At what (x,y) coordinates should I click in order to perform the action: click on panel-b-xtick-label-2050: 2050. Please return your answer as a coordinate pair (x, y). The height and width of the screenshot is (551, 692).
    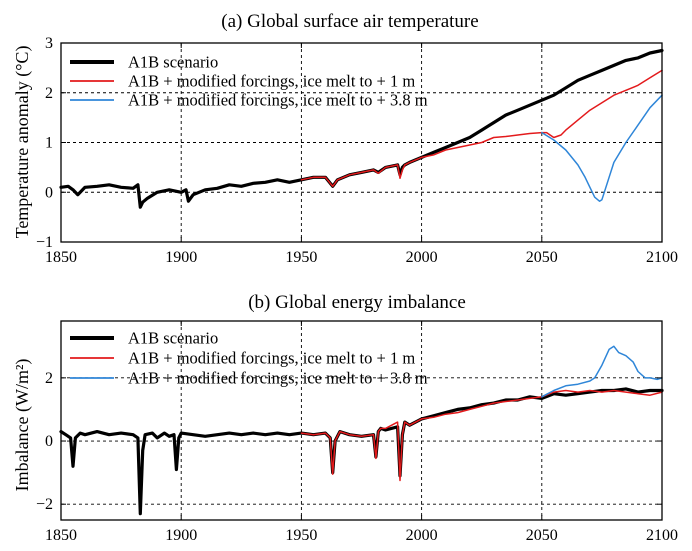
    Looking at the image, I should click on (542, 535).